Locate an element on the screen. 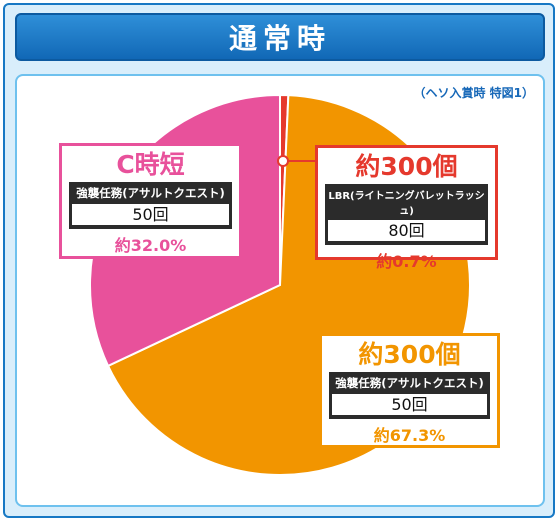  lbr-mode: LBR(ライトニングバレットラッシュ) 80回 is located at coordinates (406, 214).